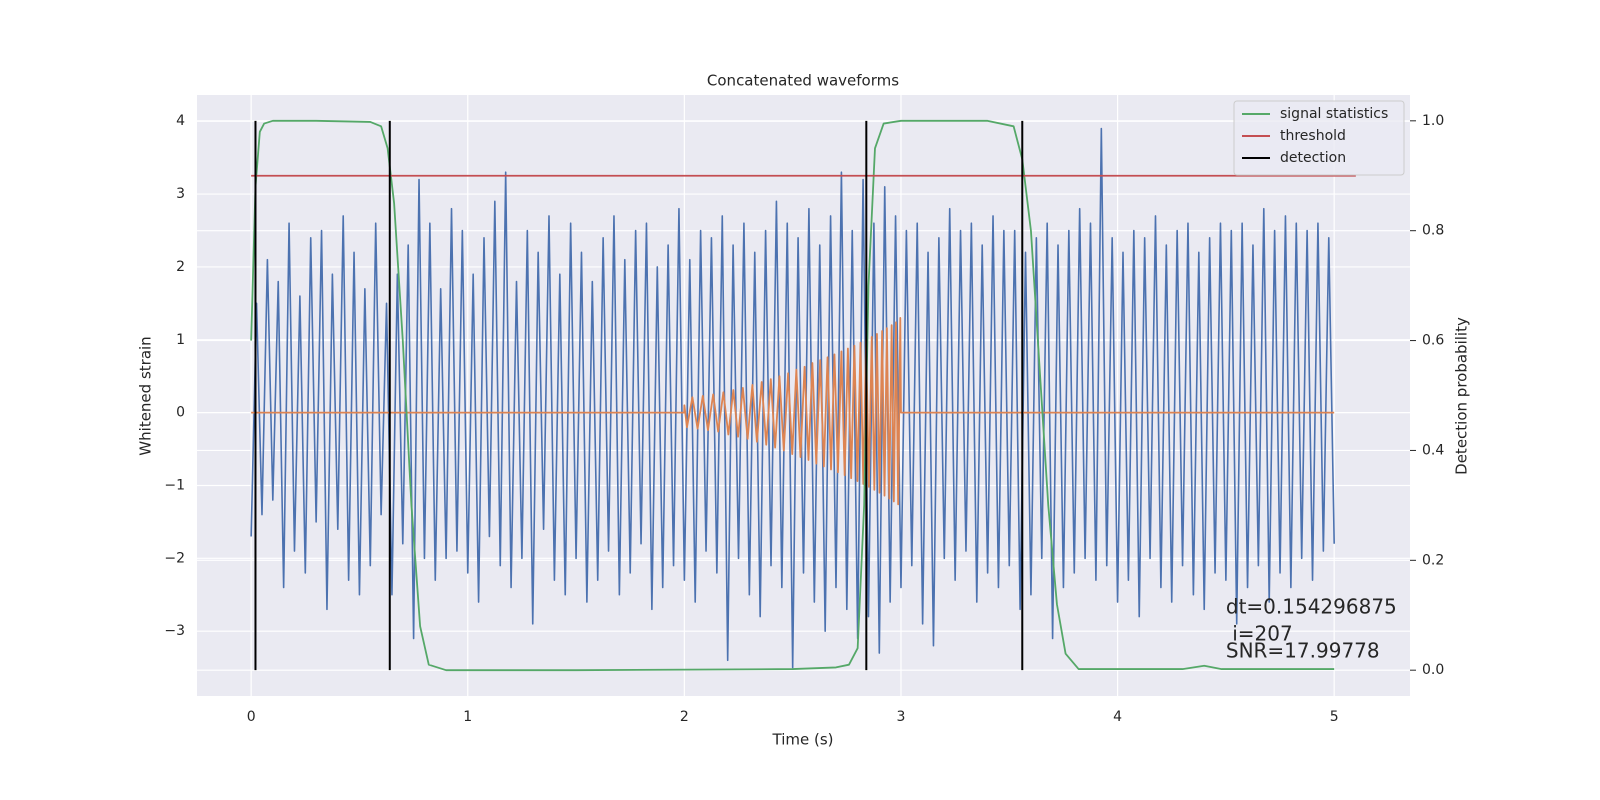  Describe the element at coordinates (1433, 560) in the screenshot. I see `y2-tick-label: 0.2` at that location.